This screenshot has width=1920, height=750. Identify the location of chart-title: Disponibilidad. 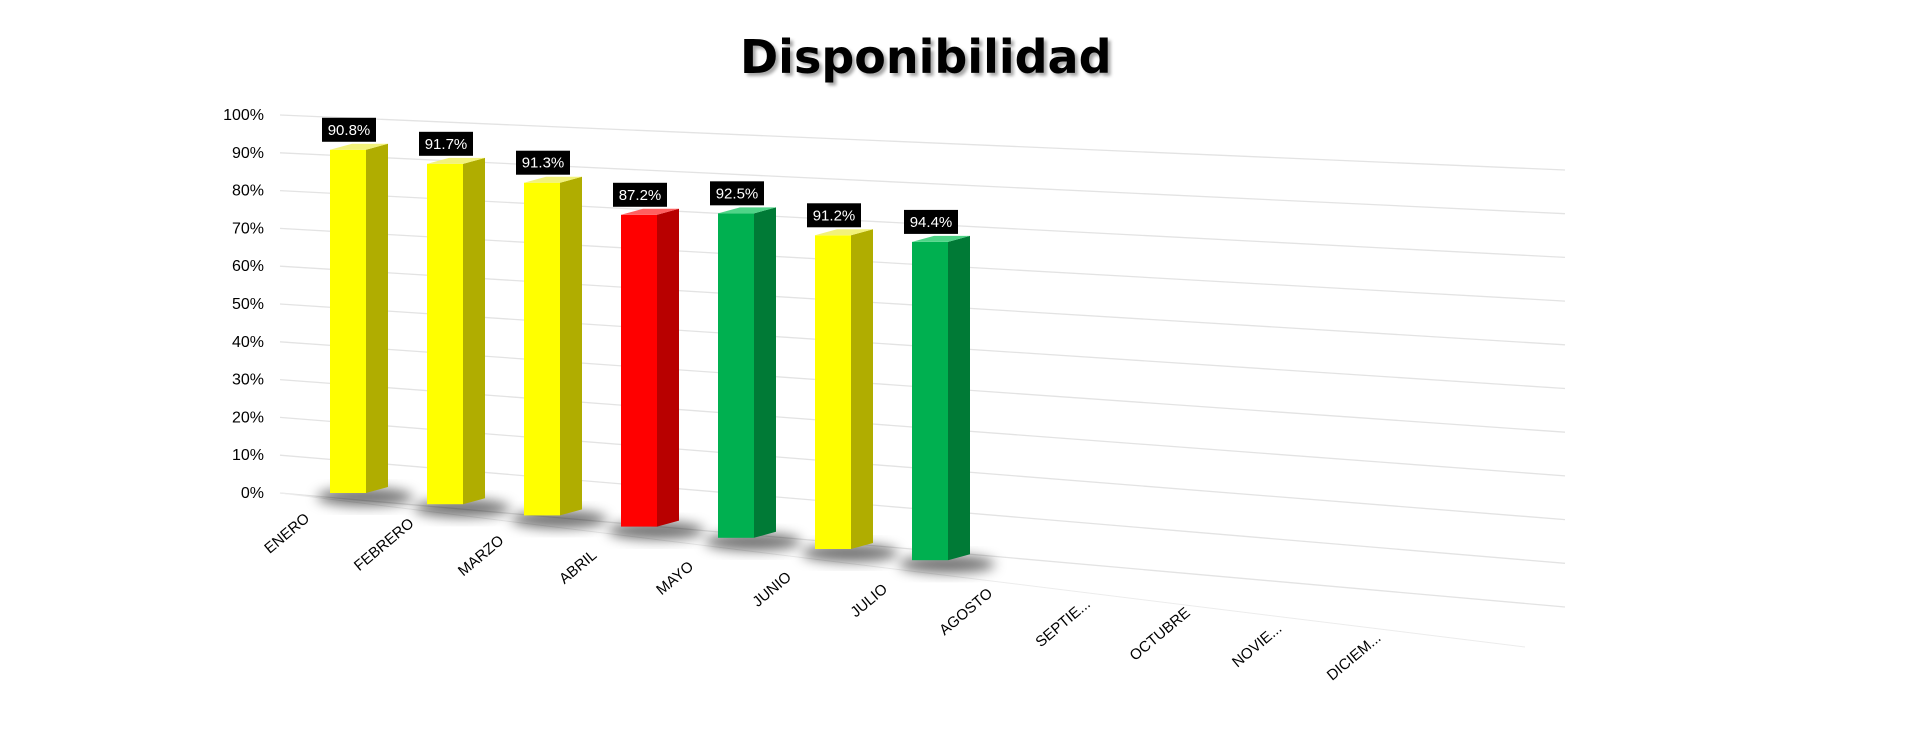
(926, 57).